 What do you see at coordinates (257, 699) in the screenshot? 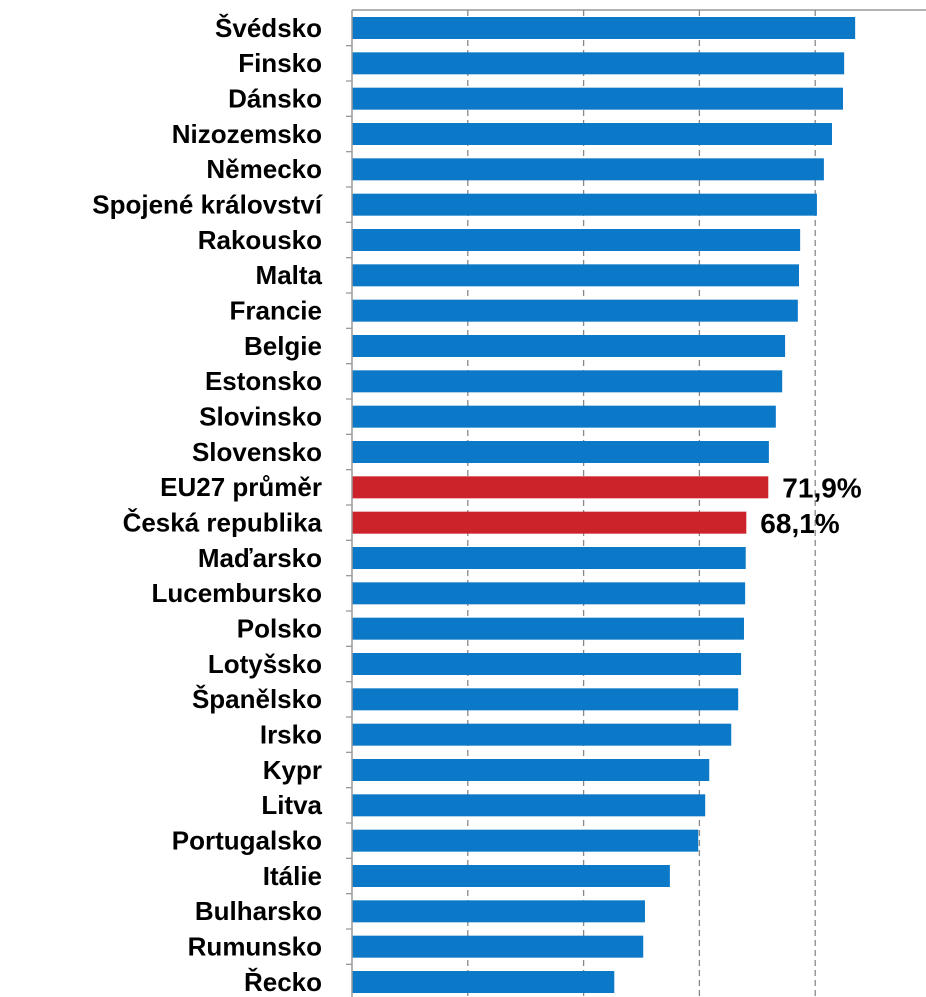
I see `category-label: Španělsko` at bounding box center [257, 699].